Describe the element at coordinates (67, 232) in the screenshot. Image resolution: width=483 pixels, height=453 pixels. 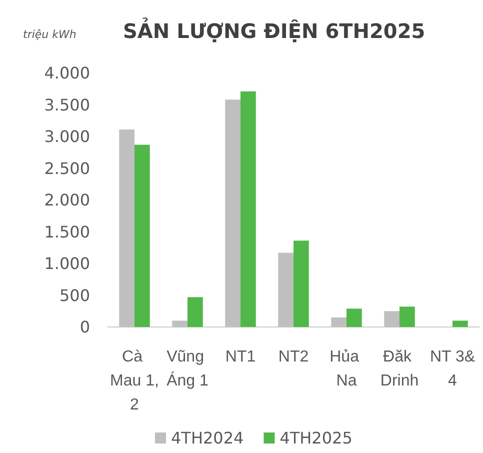
I see `y-tick-label: 1.500` at that location.